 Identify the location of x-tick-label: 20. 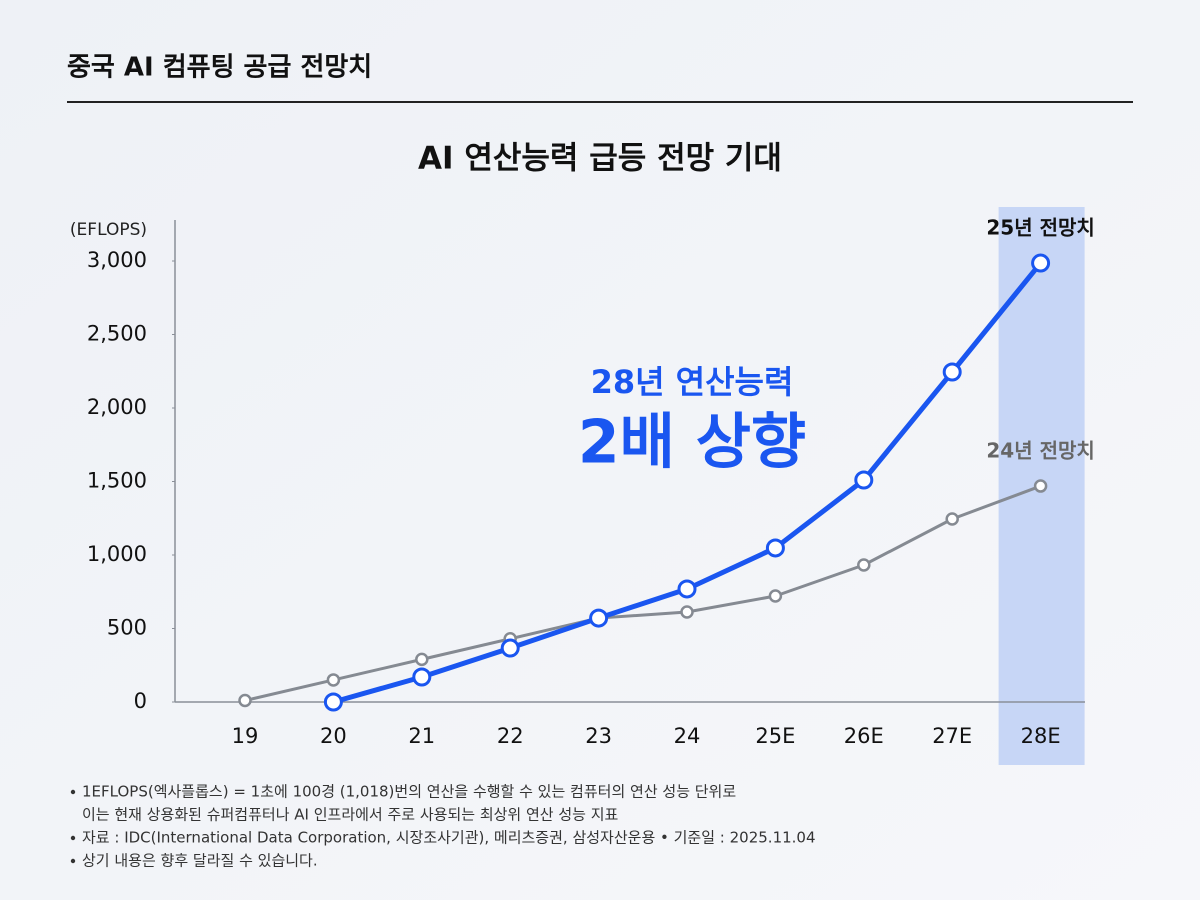
(333, 736).